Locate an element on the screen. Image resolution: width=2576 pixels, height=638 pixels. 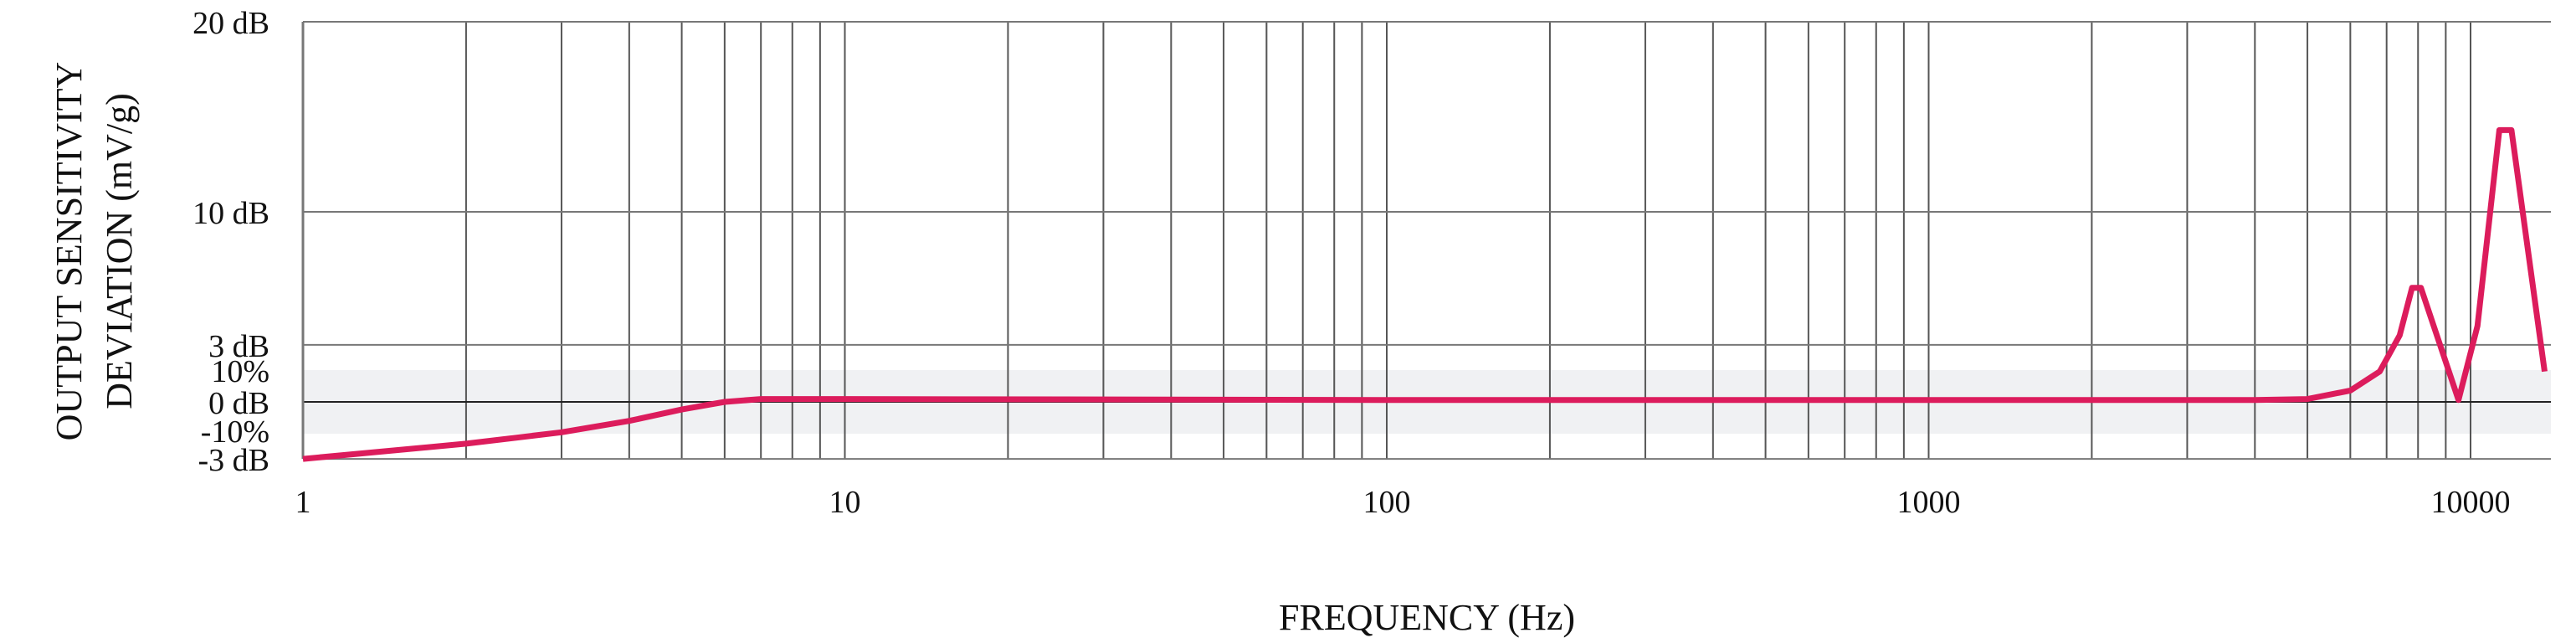
y-tick-label: 3 dB is located at coordinates (238, 346).